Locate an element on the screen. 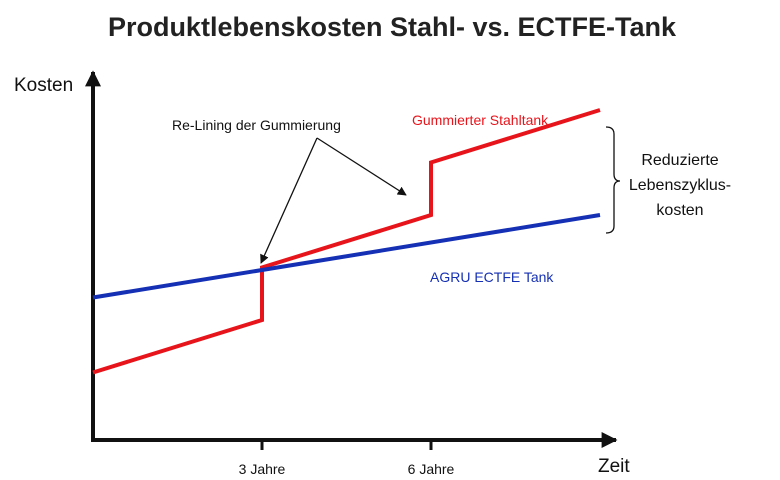  series-label-steel: Gummierter Stahltank is located at coordinates (480, 120).